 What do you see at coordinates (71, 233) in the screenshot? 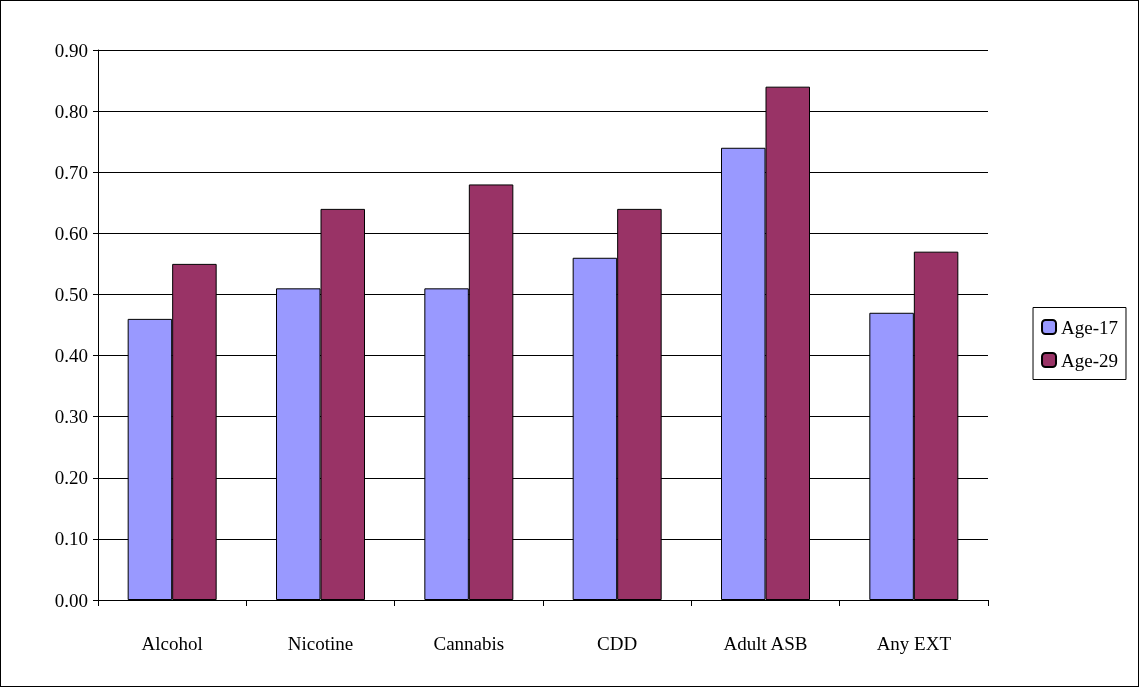
I see `y-tick-label: 0.60` at bounding box center [71, 233].